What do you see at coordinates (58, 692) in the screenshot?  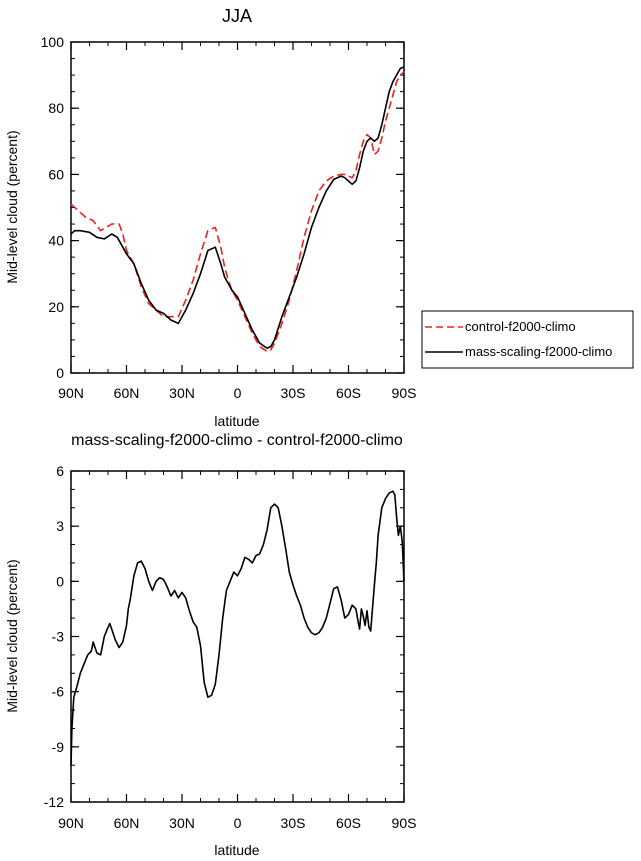 I see `bottom-y-tick-label: -6` at bounding box center [58, 692].